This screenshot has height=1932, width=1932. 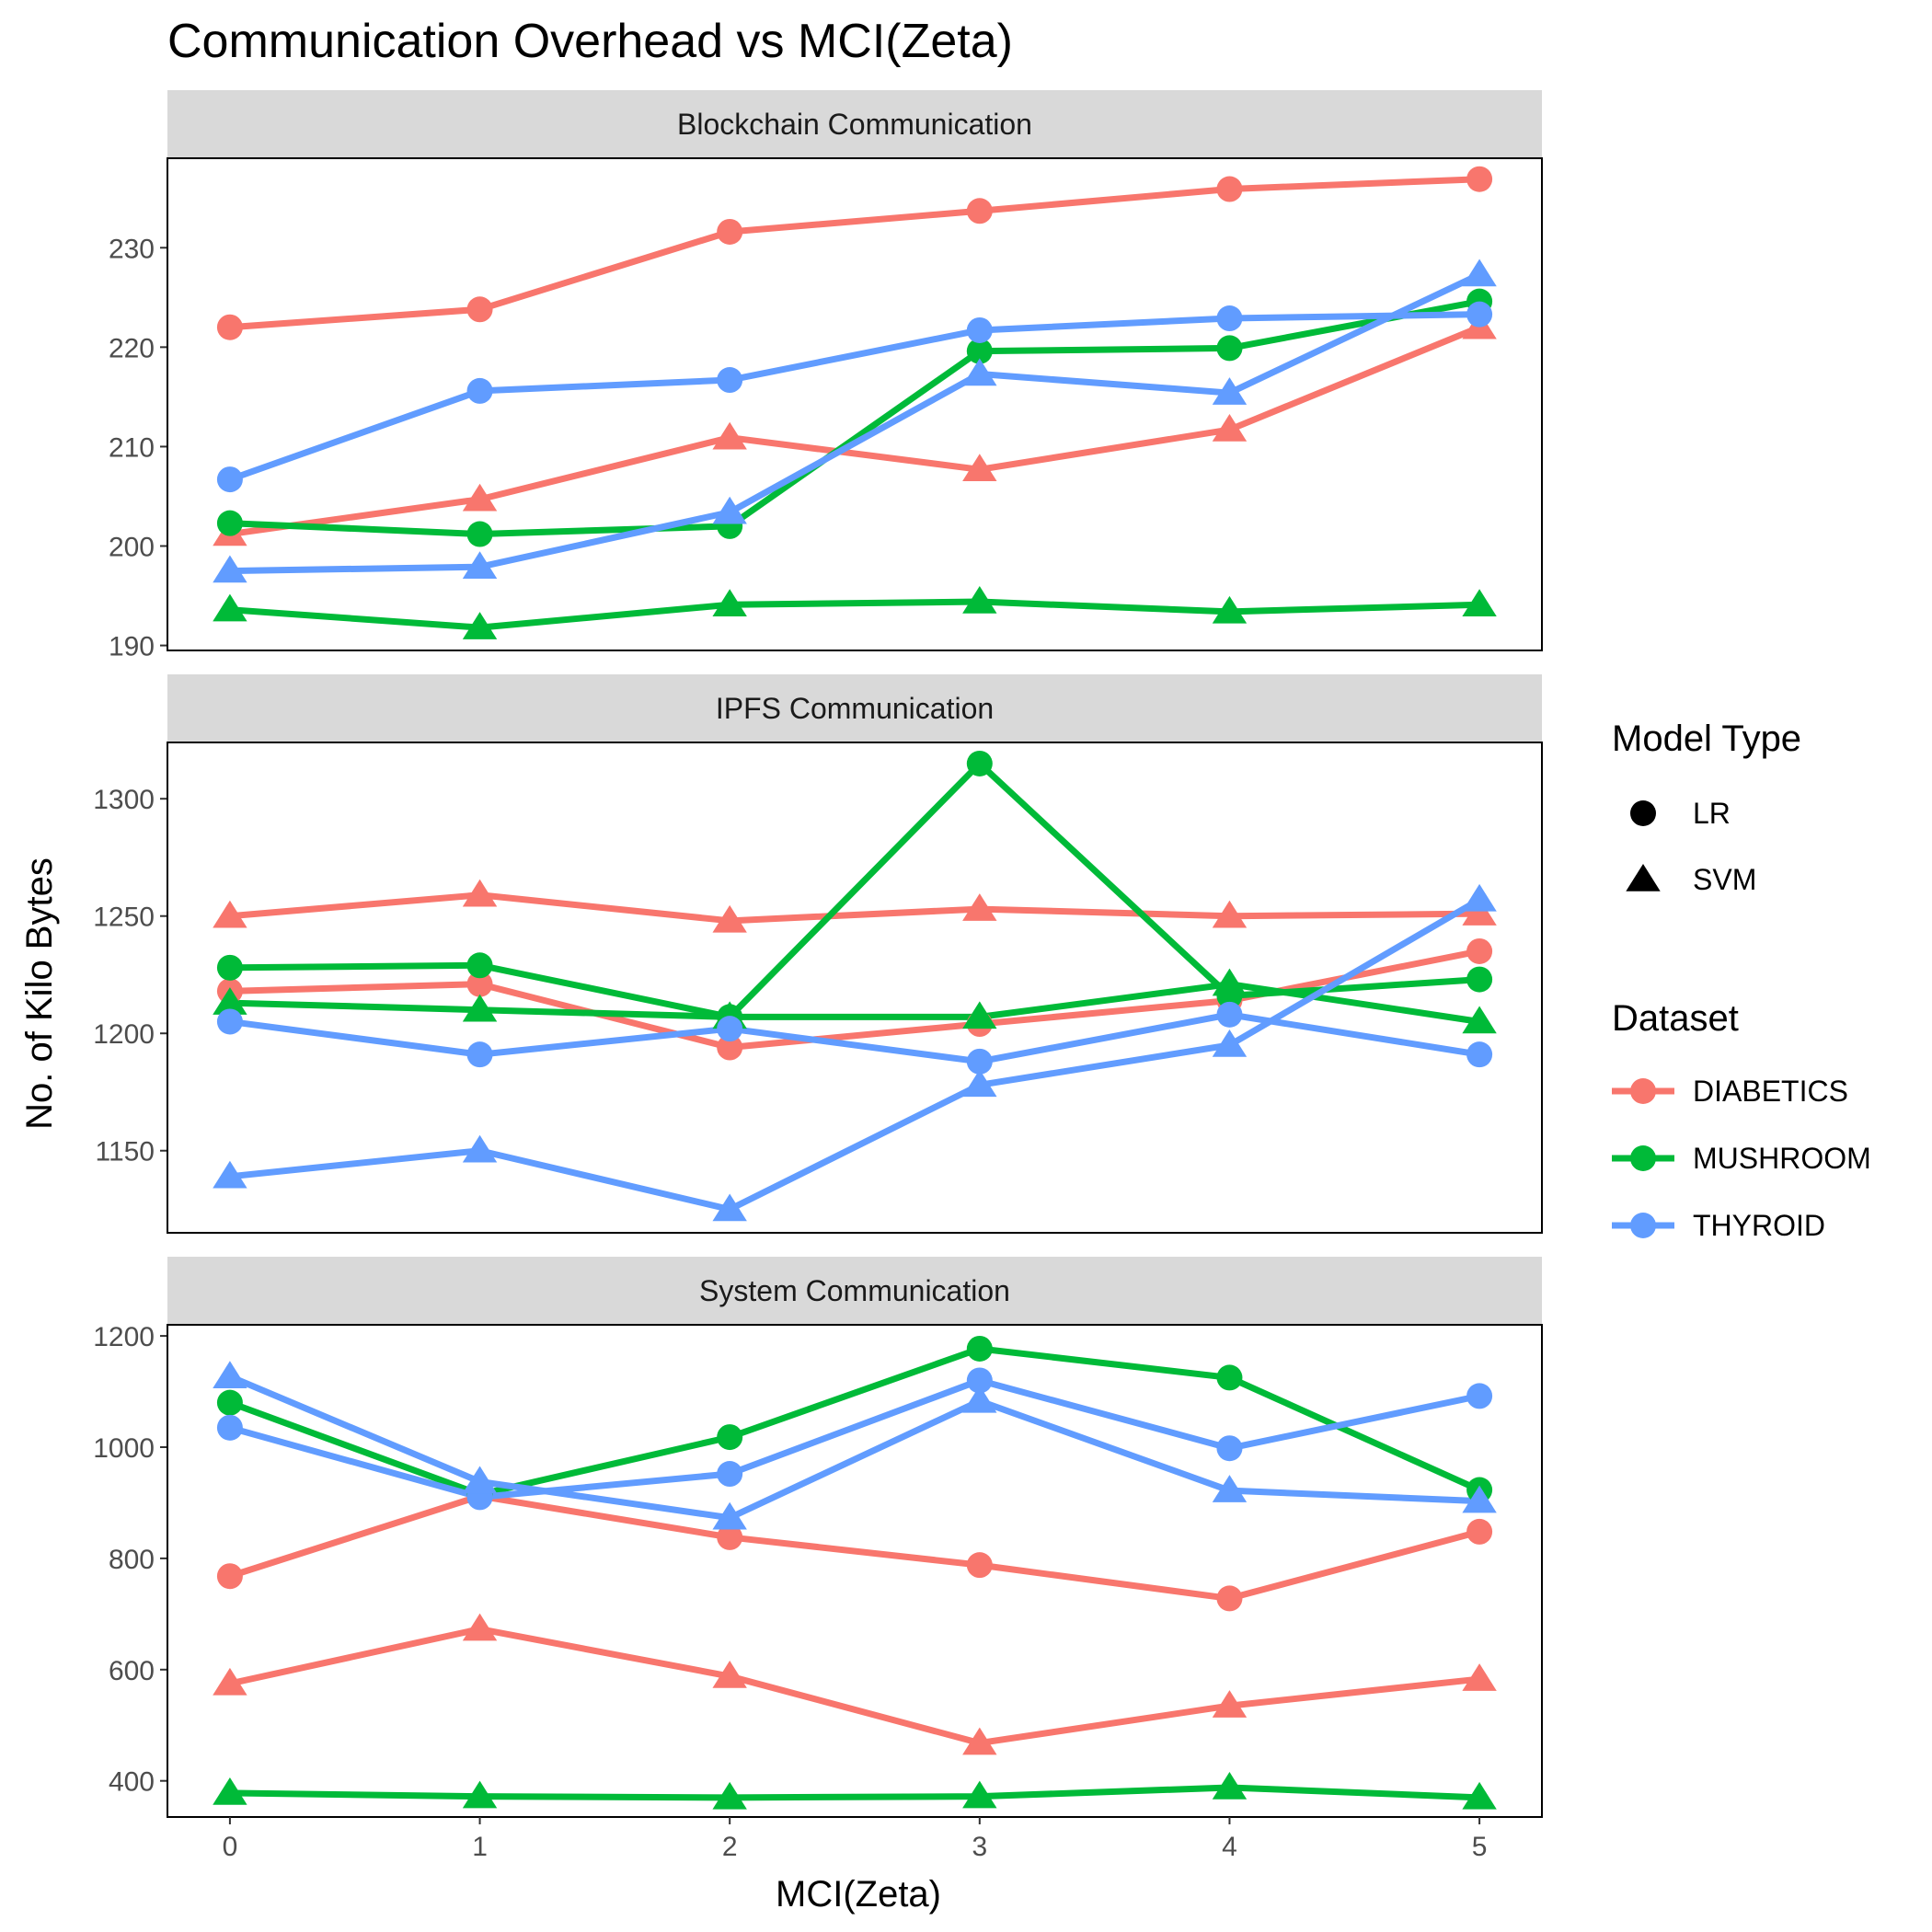 I want to click on legend-color-items: DIABETICS MUSHROOM THYROID, so click(x=1741, y=1158).